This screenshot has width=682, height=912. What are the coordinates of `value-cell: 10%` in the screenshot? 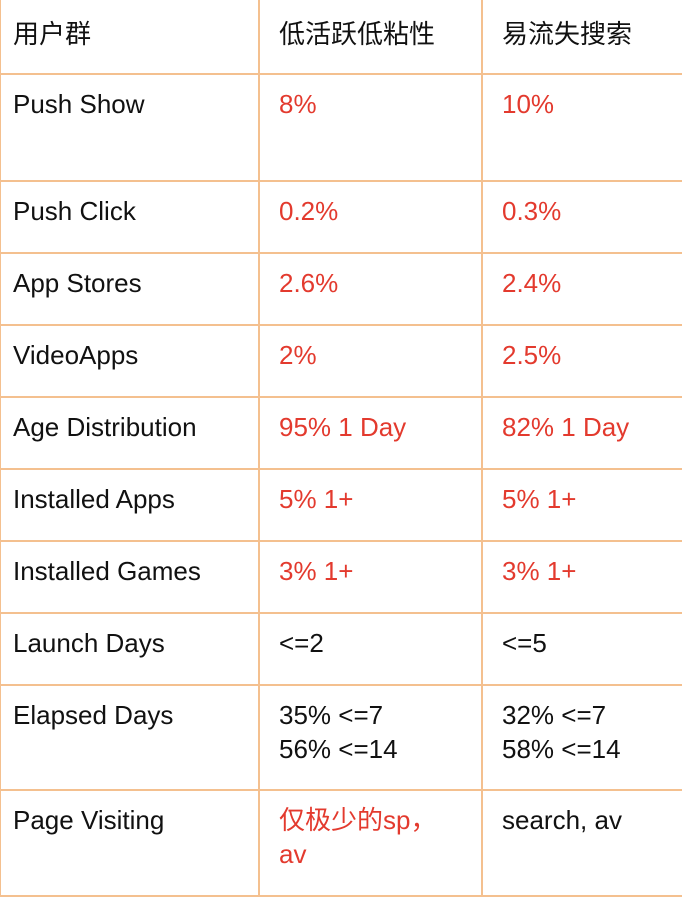 It's located at (581, 127).